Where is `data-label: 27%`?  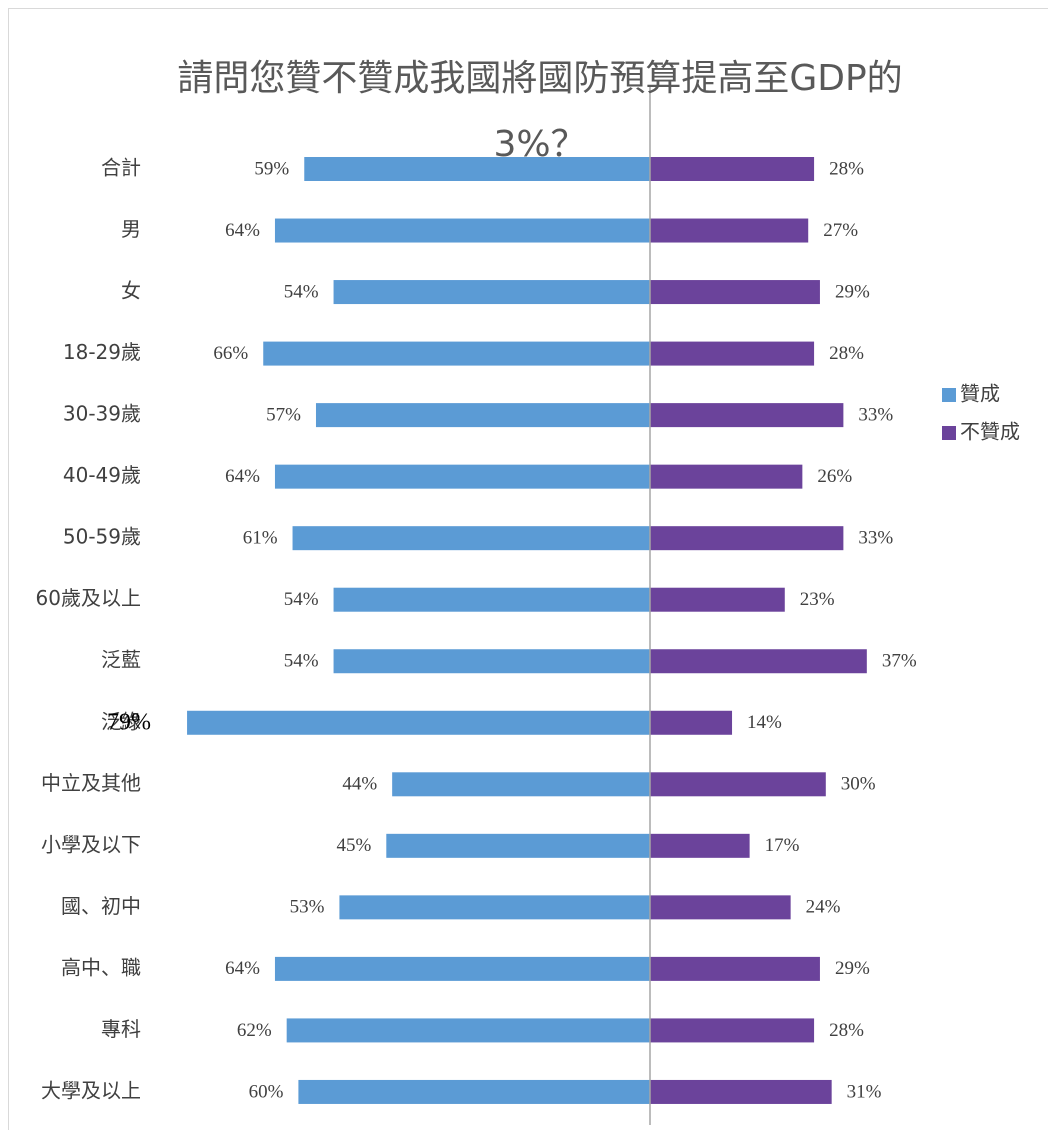 data-label: 27% is located at coordinates (840, 230).